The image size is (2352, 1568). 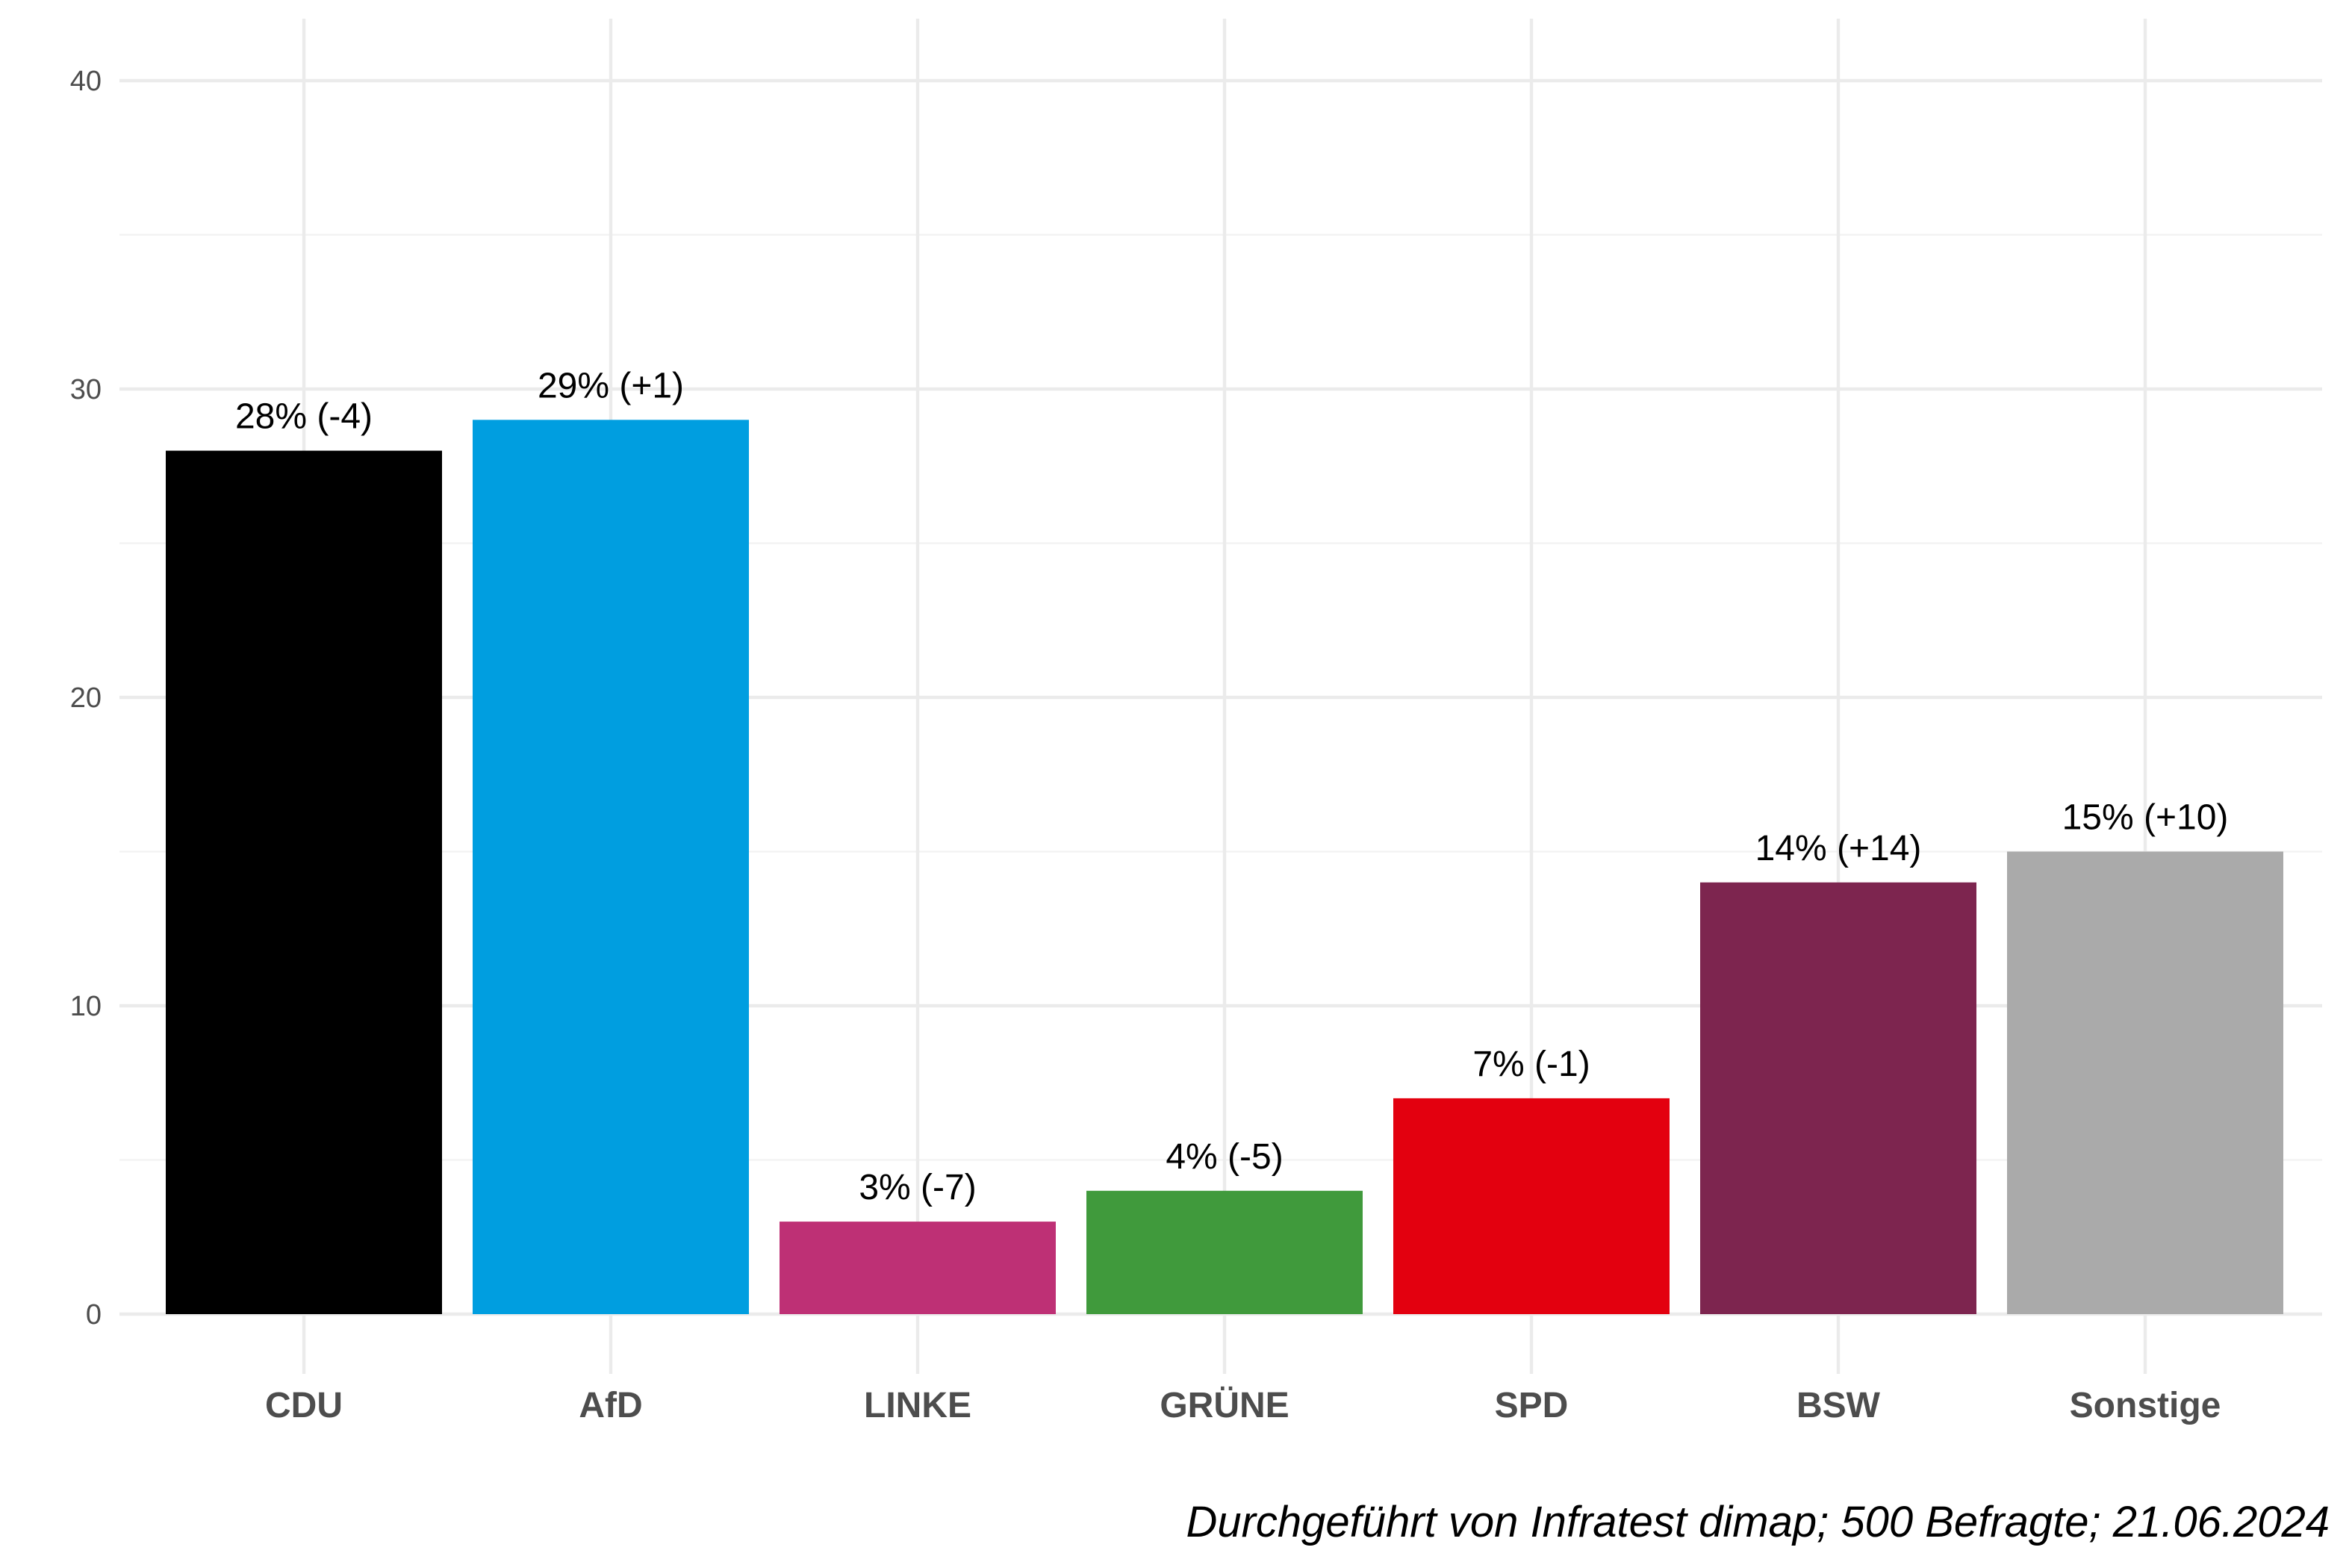 I want to click on y-tick-label: 20, so click(x=86, y=698).